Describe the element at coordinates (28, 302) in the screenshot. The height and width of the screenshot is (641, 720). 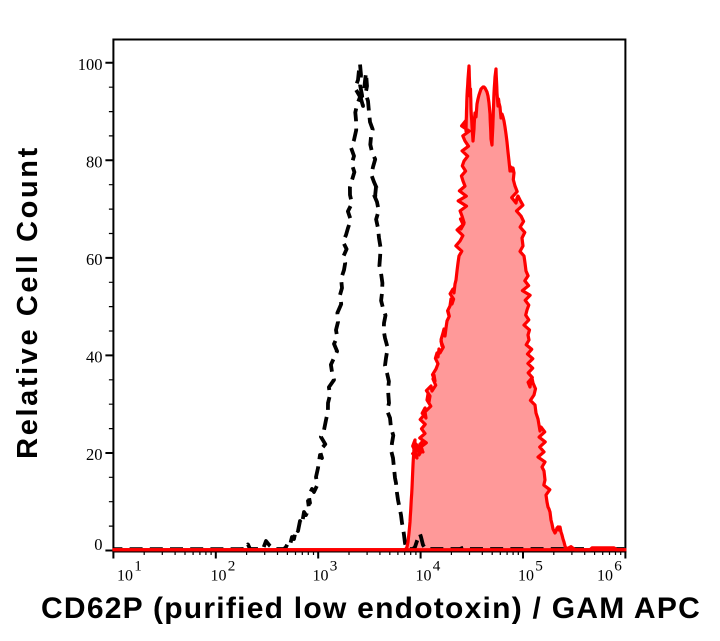
I see `svg-text: Relative Cell Count` at that location.